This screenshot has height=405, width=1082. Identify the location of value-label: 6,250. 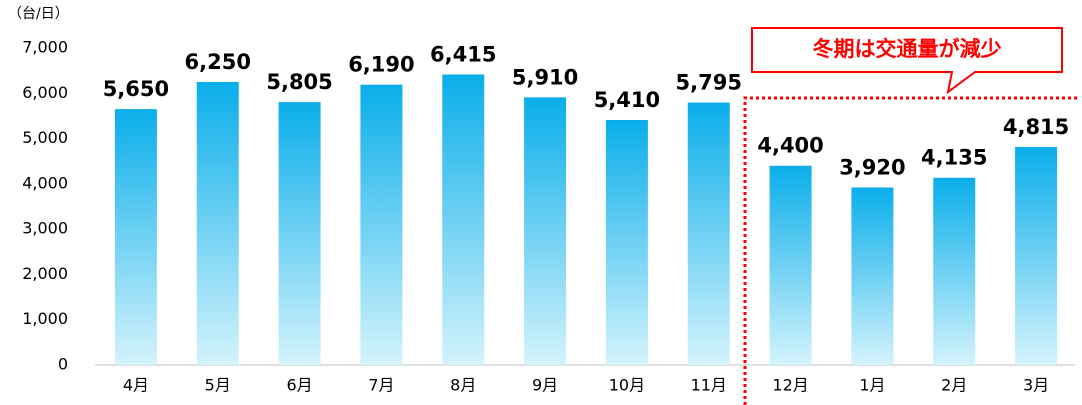
(218, 62).